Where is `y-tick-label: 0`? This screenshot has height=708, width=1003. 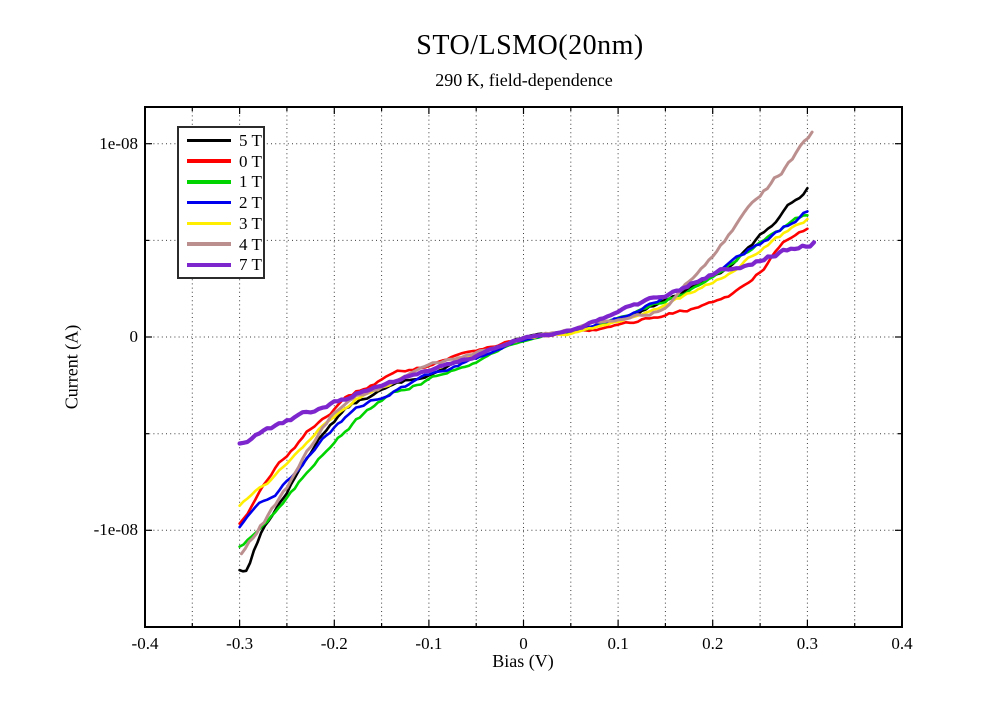
y-tick-label: 0 is located at coordinates (134, 337).